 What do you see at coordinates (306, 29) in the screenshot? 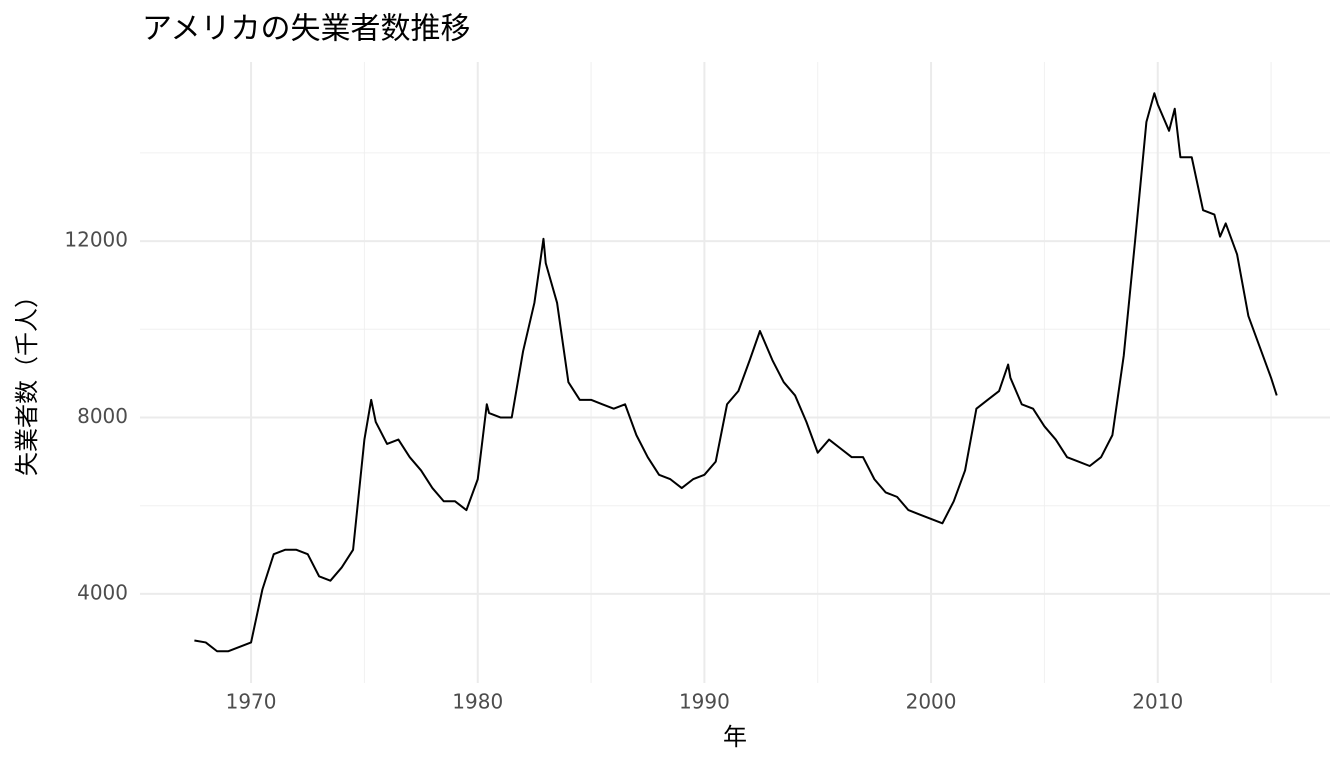
I see `chart-title: アメリカの失業者数推移` at bounding box center [306, 29].